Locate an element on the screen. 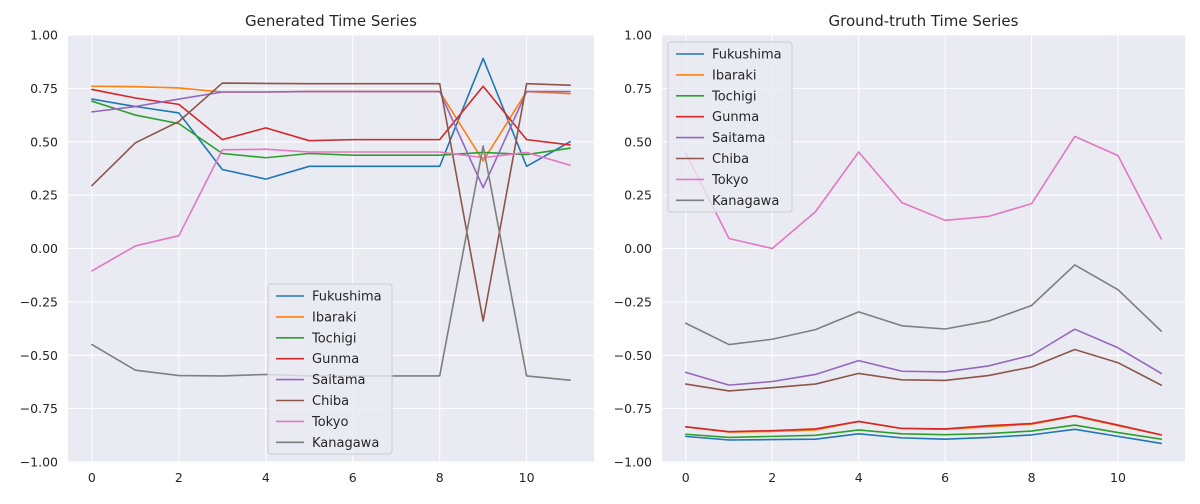 This screenshot has height=504, width=1200. series-line-kanagawa is located at coordinates (923, 305).